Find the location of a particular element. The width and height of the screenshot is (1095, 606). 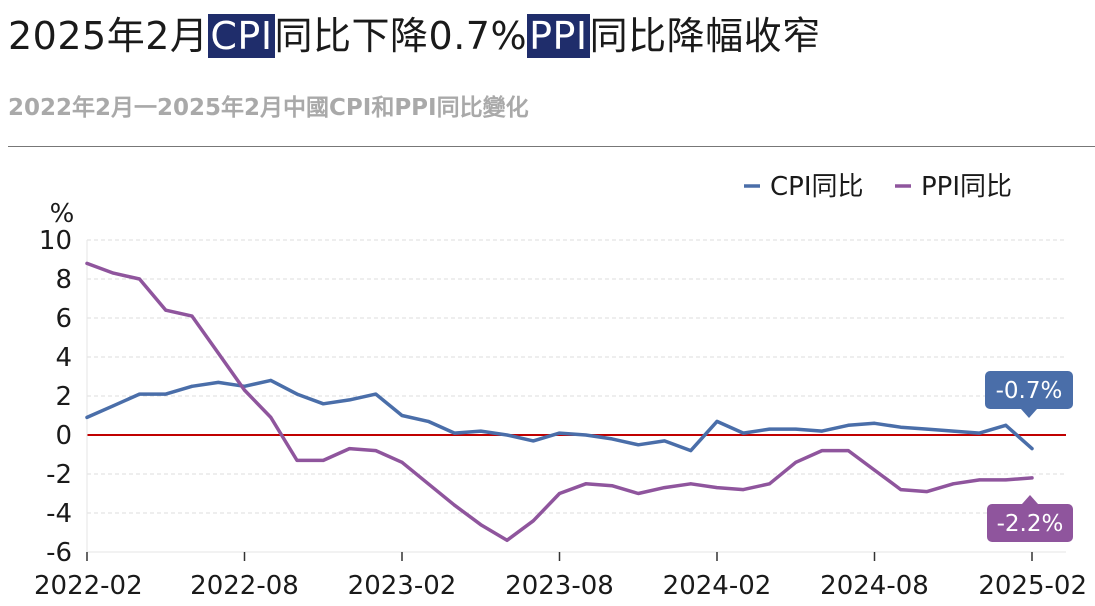

end-labels: -0.7% -2.2% is located at coordinates (1029, 456).